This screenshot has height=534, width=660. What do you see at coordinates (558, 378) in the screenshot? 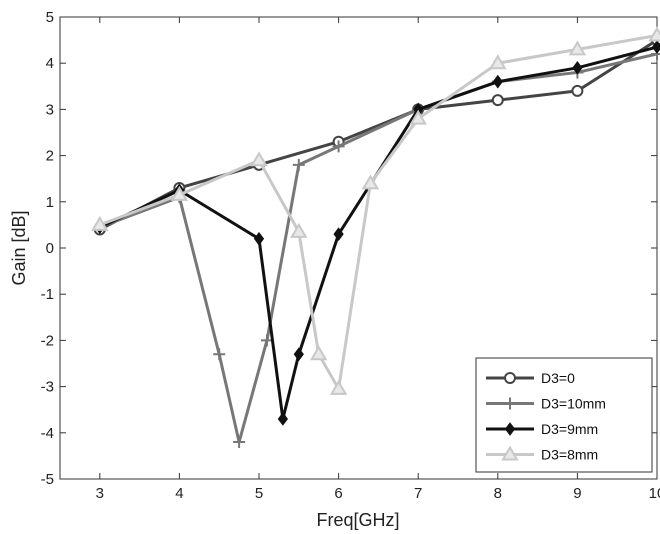
I see `legend-entry: D3=0` at bounding box center [558, 378].